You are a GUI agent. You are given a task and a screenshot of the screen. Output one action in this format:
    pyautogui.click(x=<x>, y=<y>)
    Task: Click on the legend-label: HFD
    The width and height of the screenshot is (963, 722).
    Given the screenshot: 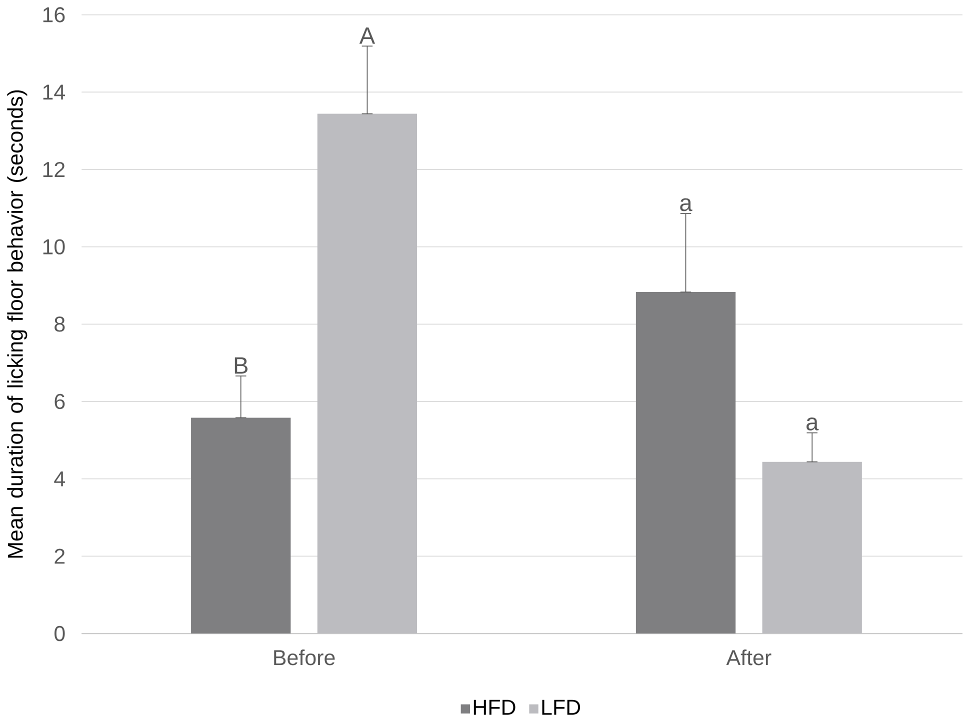 What is the action you would take?
    pyautogui.click(x=495, y=707)
    